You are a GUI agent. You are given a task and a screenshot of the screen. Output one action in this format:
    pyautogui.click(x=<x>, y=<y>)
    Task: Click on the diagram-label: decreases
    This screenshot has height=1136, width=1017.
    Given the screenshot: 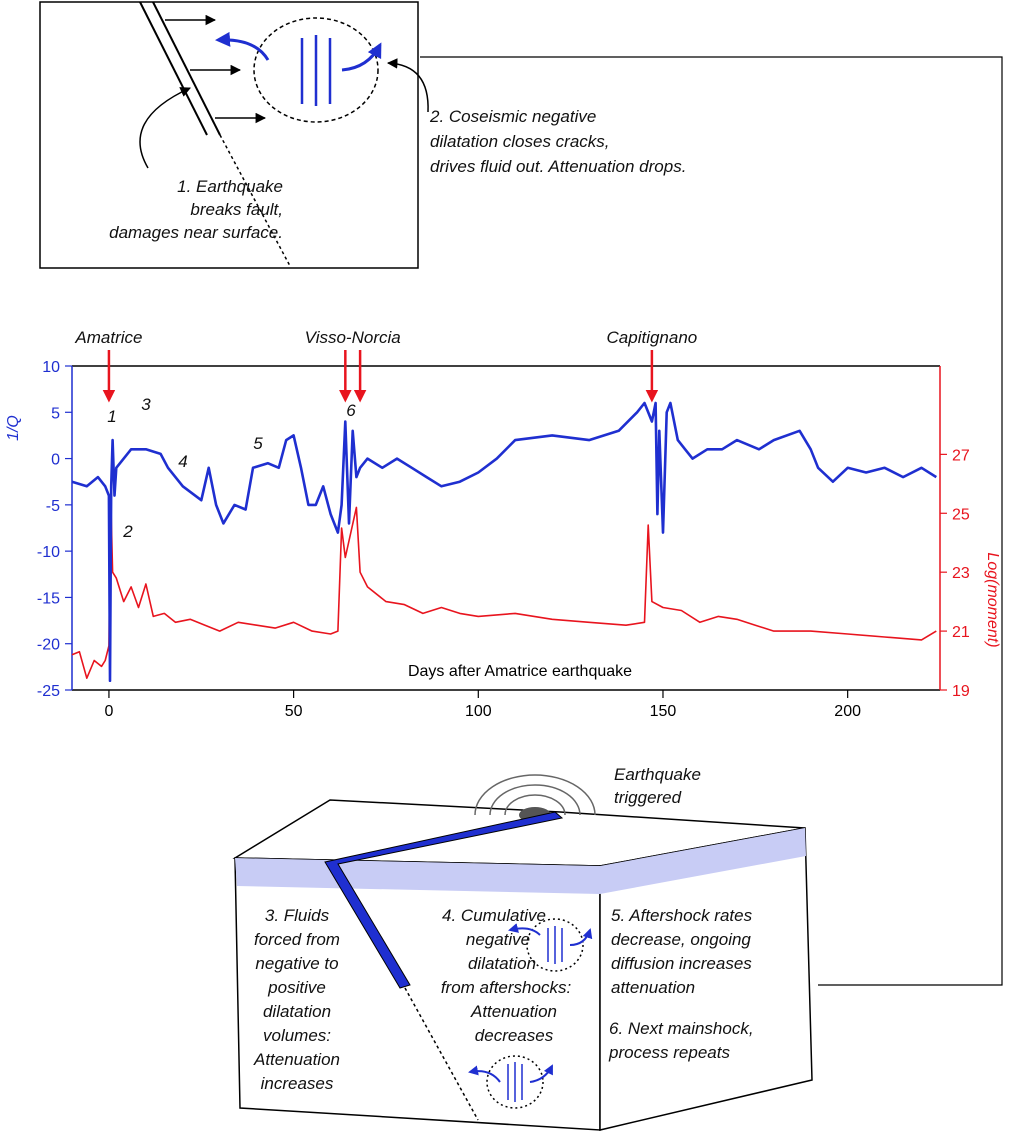 What is the action you would take?
    pyautogui.click(x=514, y=1035)
    